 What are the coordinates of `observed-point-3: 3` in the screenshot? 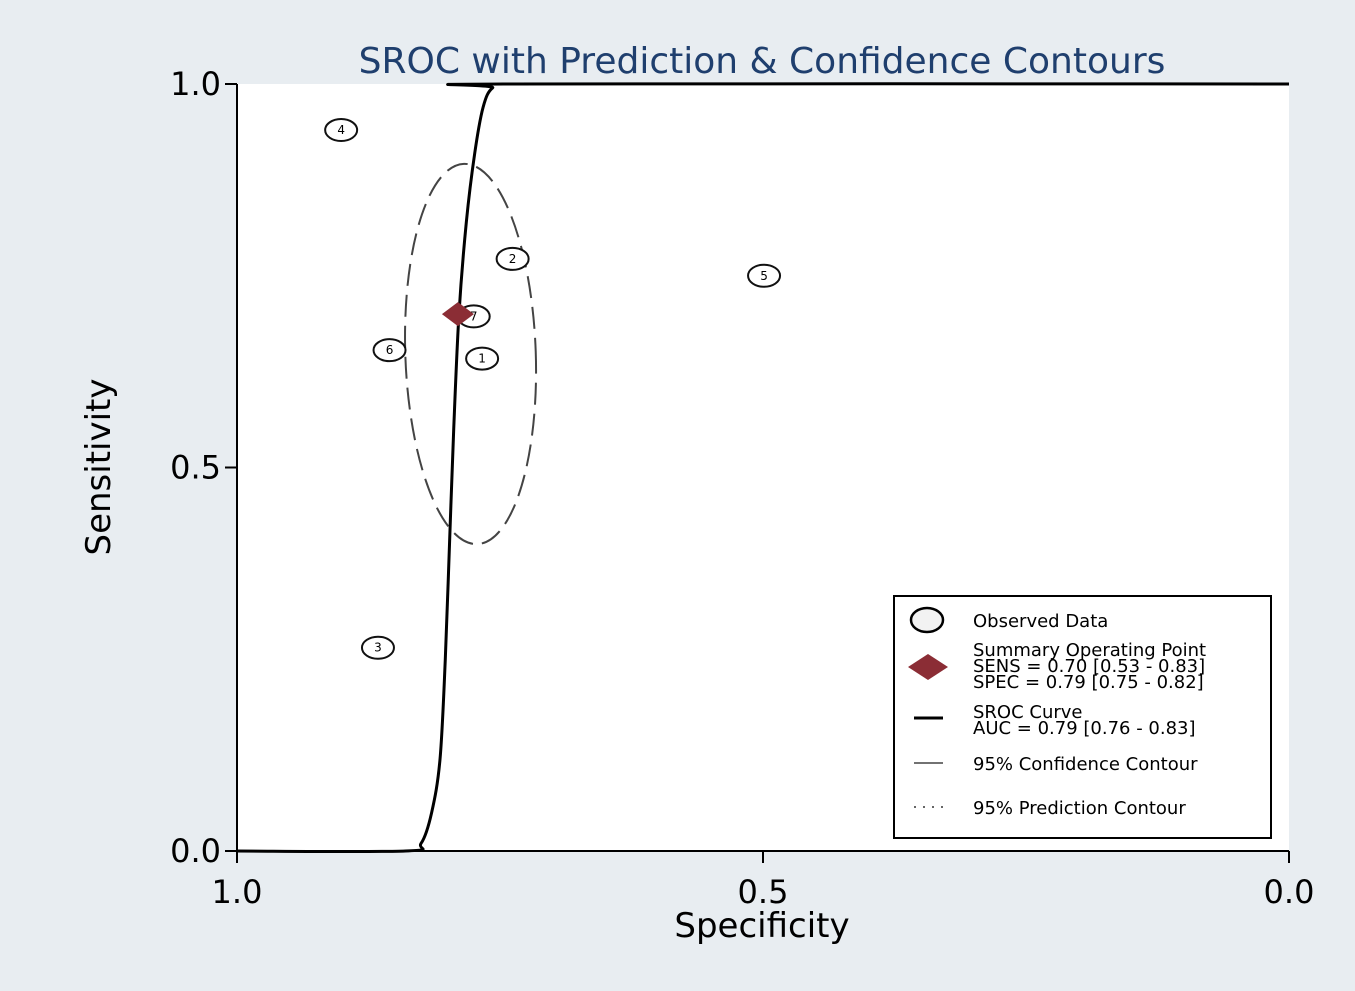 It's located at (377, 647).